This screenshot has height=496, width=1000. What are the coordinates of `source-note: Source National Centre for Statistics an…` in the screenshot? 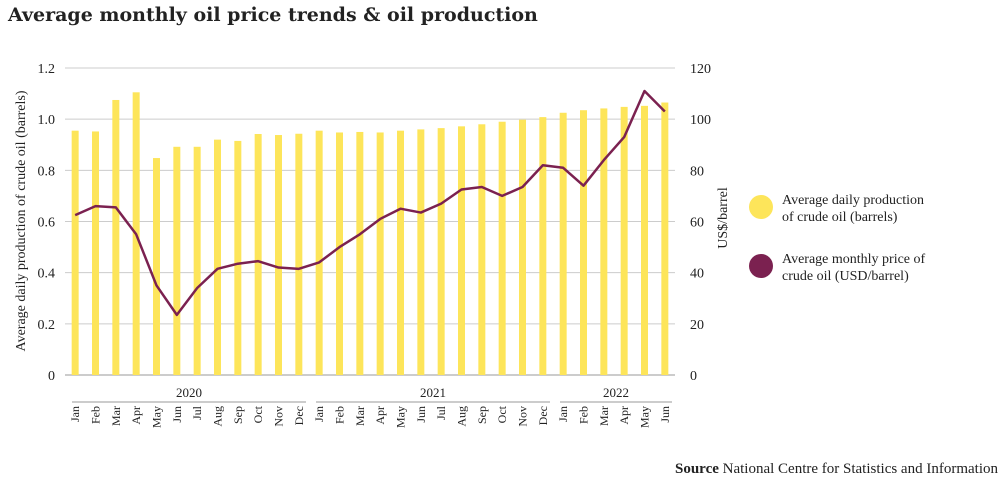 It's located at (836, 469).